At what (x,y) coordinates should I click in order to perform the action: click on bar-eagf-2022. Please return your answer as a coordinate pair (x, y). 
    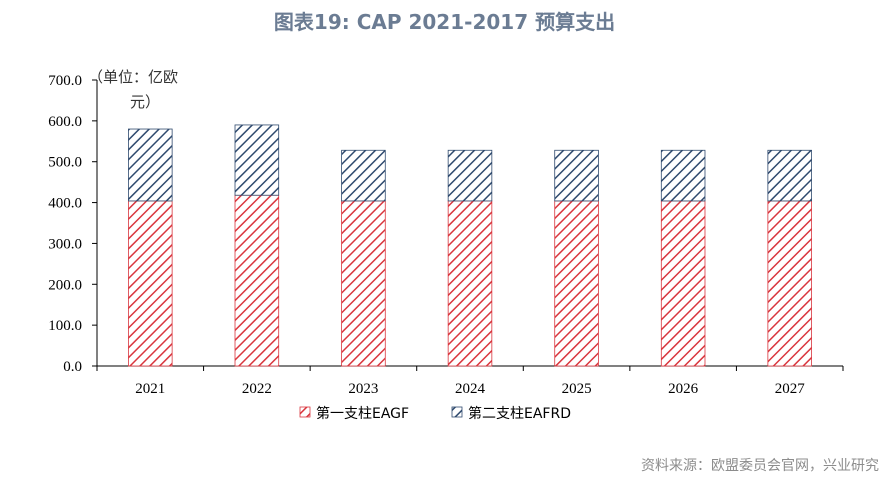
    Looking at the image, I should click on (257, 280).